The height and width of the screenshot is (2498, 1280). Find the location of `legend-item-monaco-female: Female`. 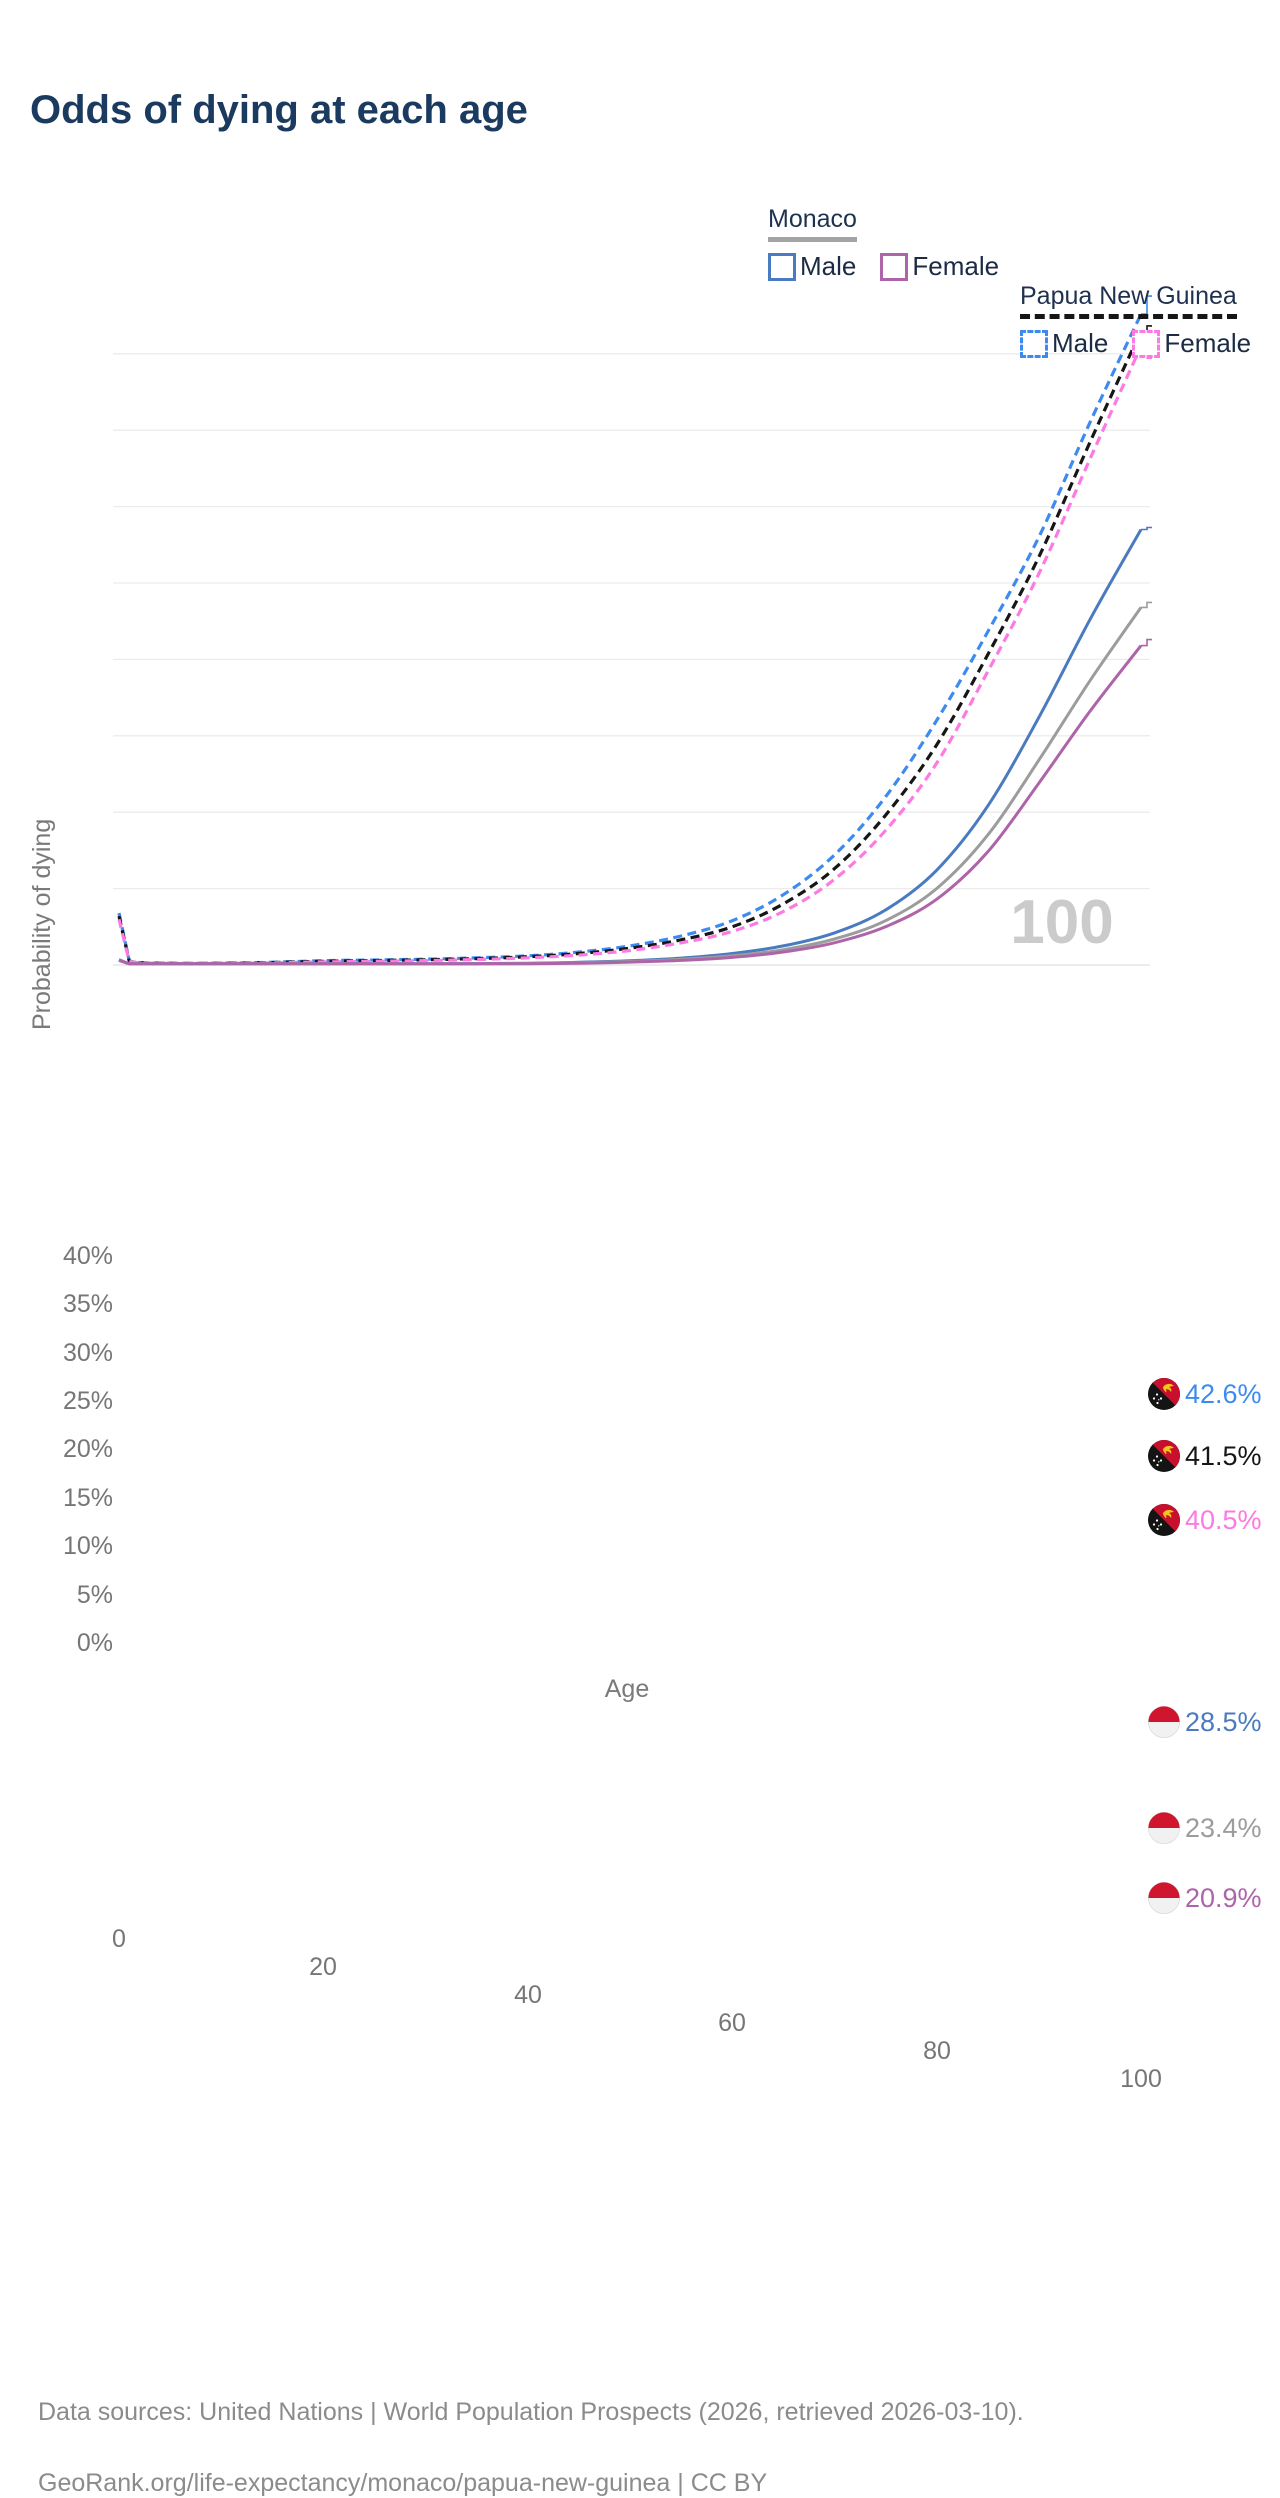

legend-item-monaco-female: Female is located at coordinates (939, 266).